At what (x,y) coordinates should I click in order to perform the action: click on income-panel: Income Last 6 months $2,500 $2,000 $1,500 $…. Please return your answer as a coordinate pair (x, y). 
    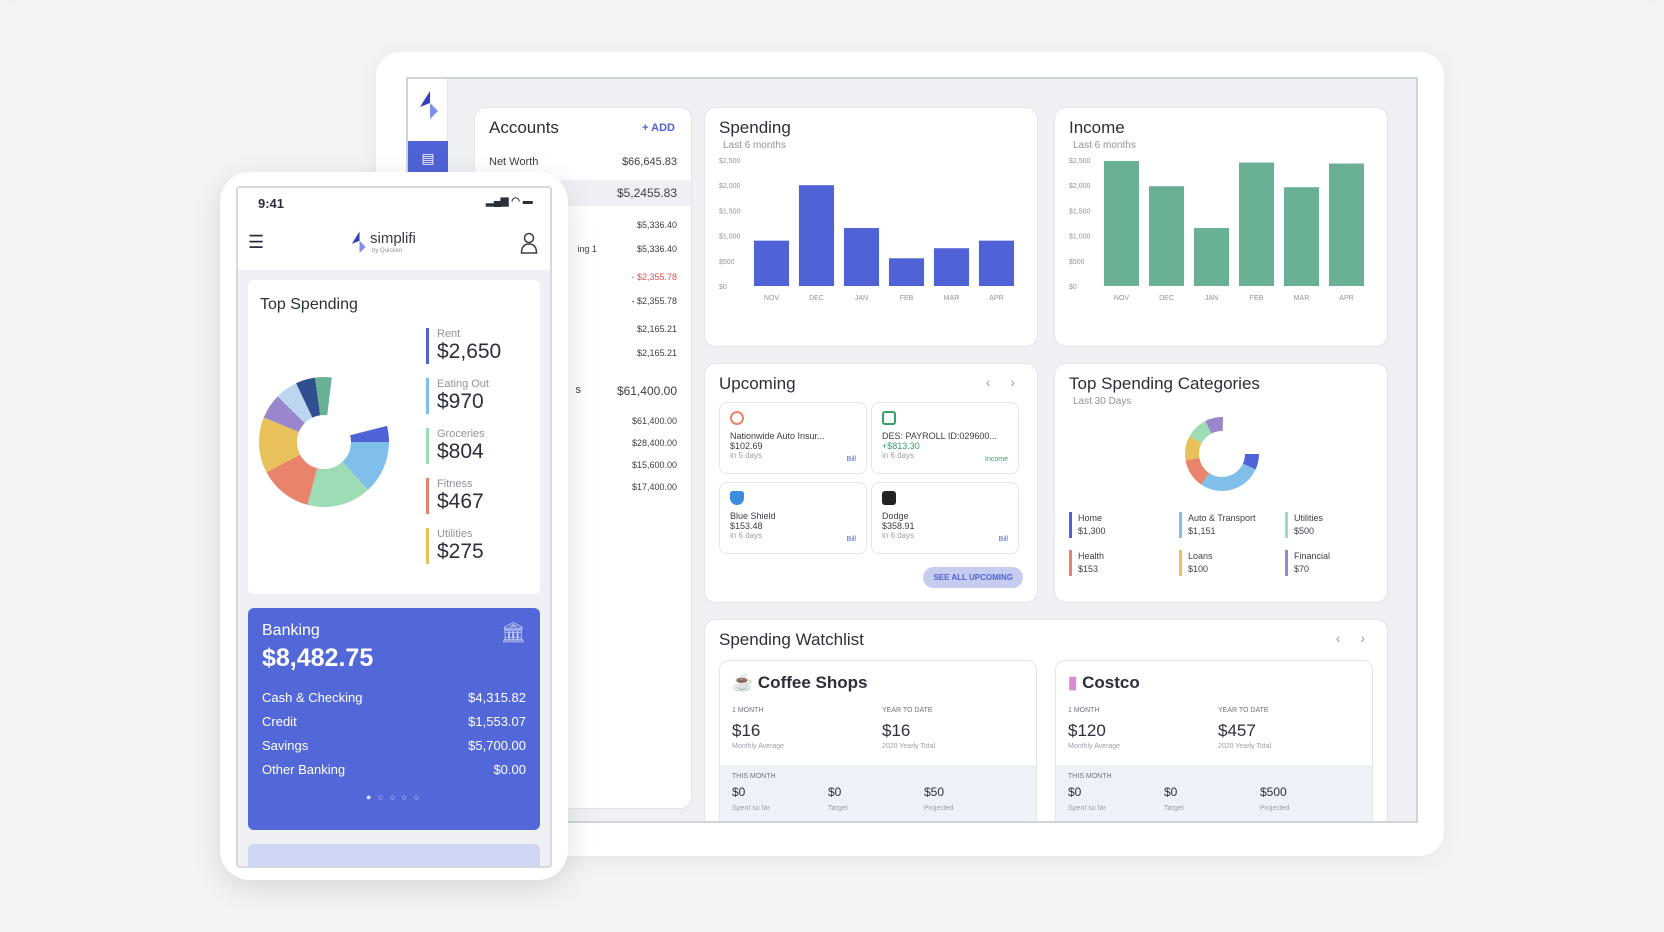
    Looking at the image, I should click on (1221, 227).